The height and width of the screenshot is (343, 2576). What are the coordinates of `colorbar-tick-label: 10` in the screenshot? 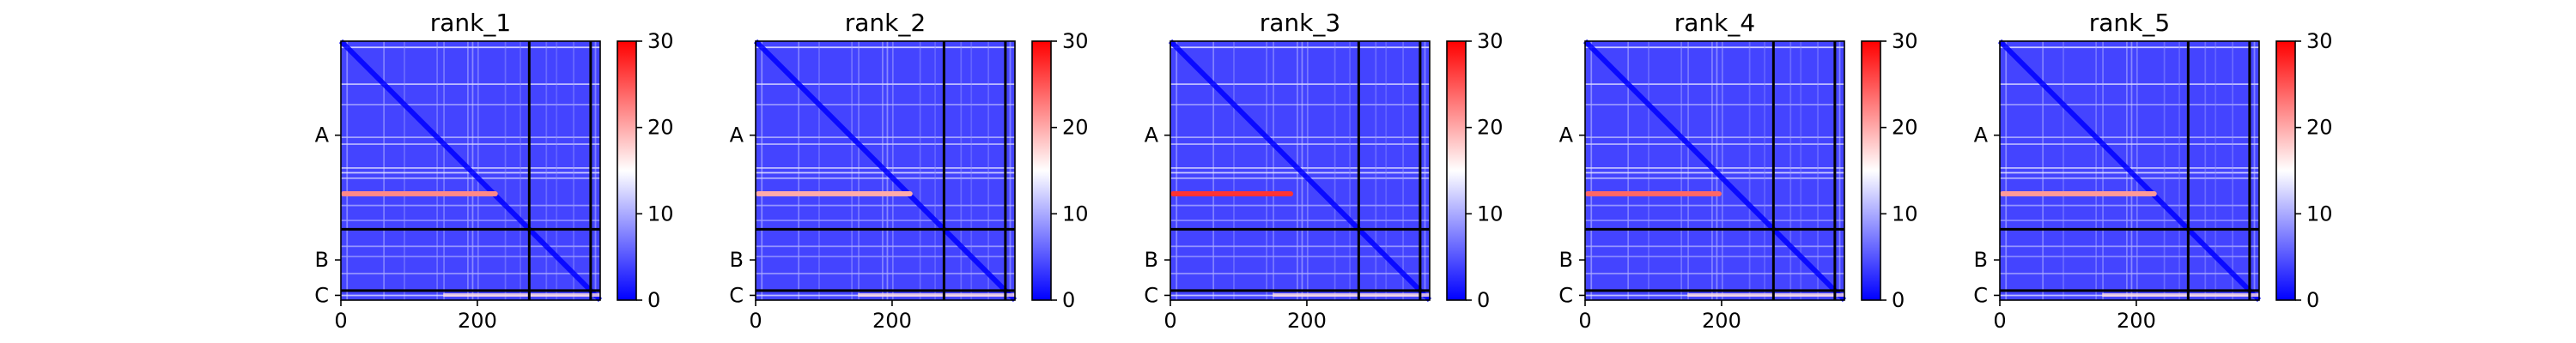 It's located at (1905, 214).